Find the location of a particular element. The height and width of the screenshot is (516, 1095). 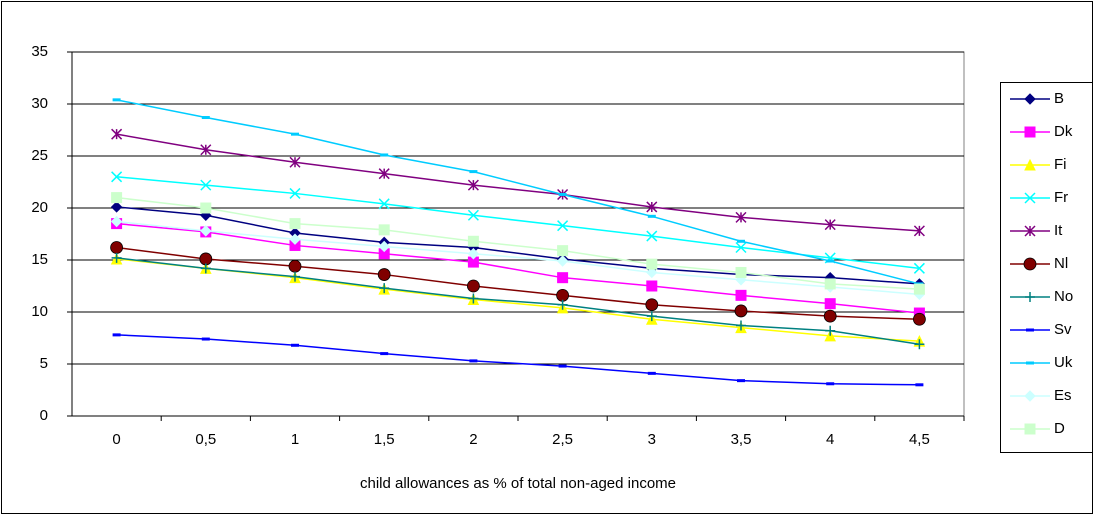

x-tick-label: 0,5 is located at coordinates (205, 439).